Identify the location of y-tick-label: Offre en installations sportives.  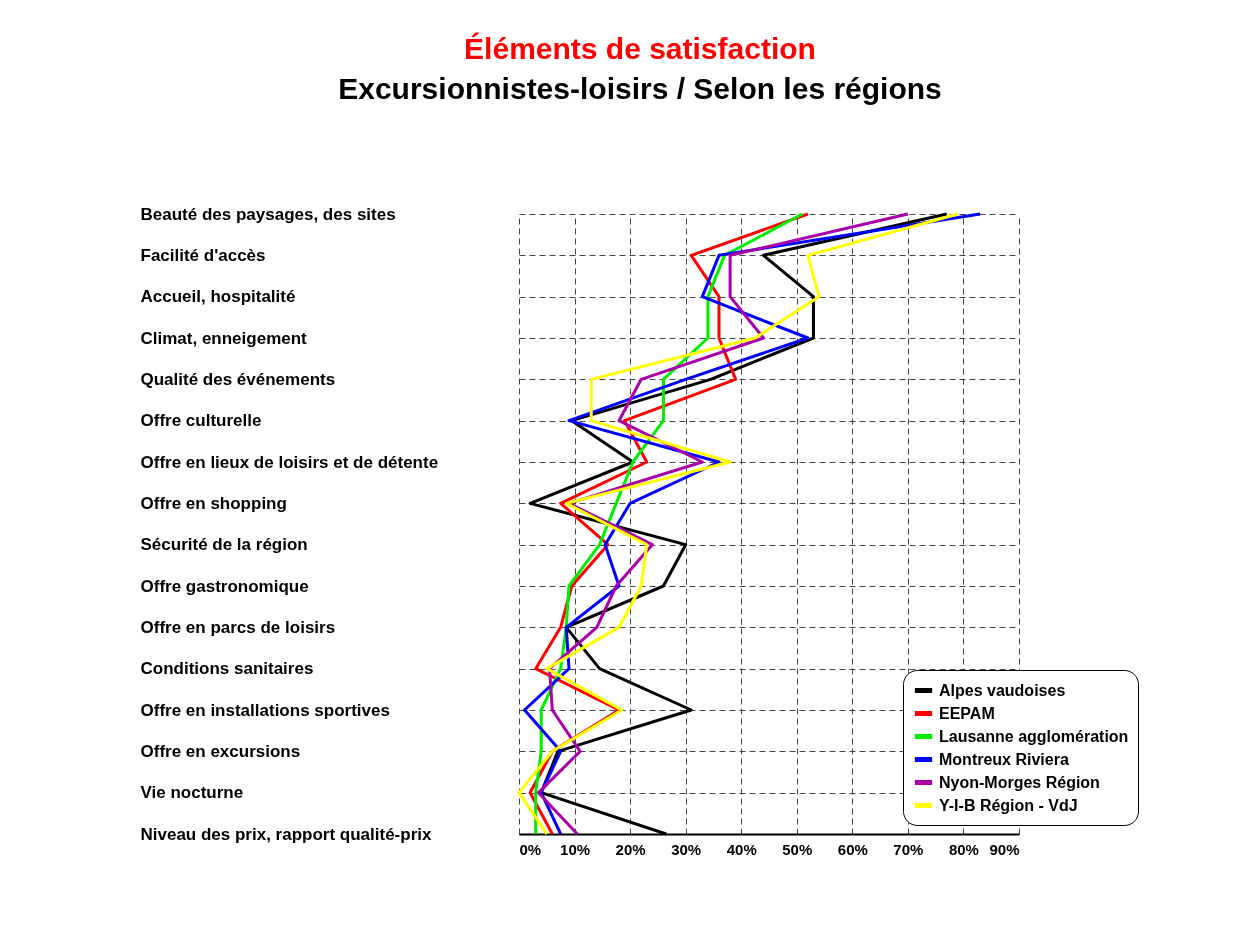
(265, 710).